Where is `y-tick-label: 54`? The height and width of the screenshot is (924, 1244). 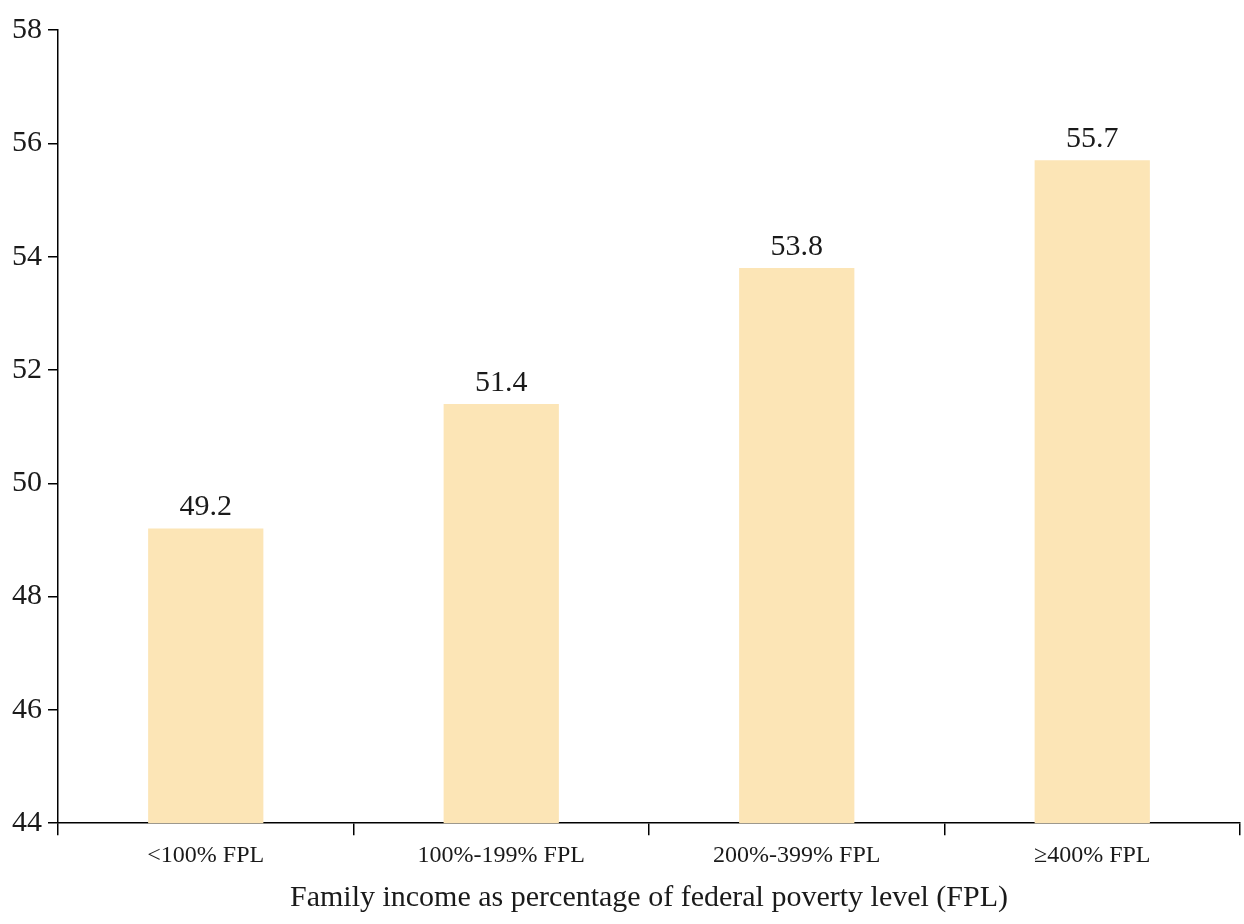
y-tick-label: 54 is located at coordinates (27, 254).